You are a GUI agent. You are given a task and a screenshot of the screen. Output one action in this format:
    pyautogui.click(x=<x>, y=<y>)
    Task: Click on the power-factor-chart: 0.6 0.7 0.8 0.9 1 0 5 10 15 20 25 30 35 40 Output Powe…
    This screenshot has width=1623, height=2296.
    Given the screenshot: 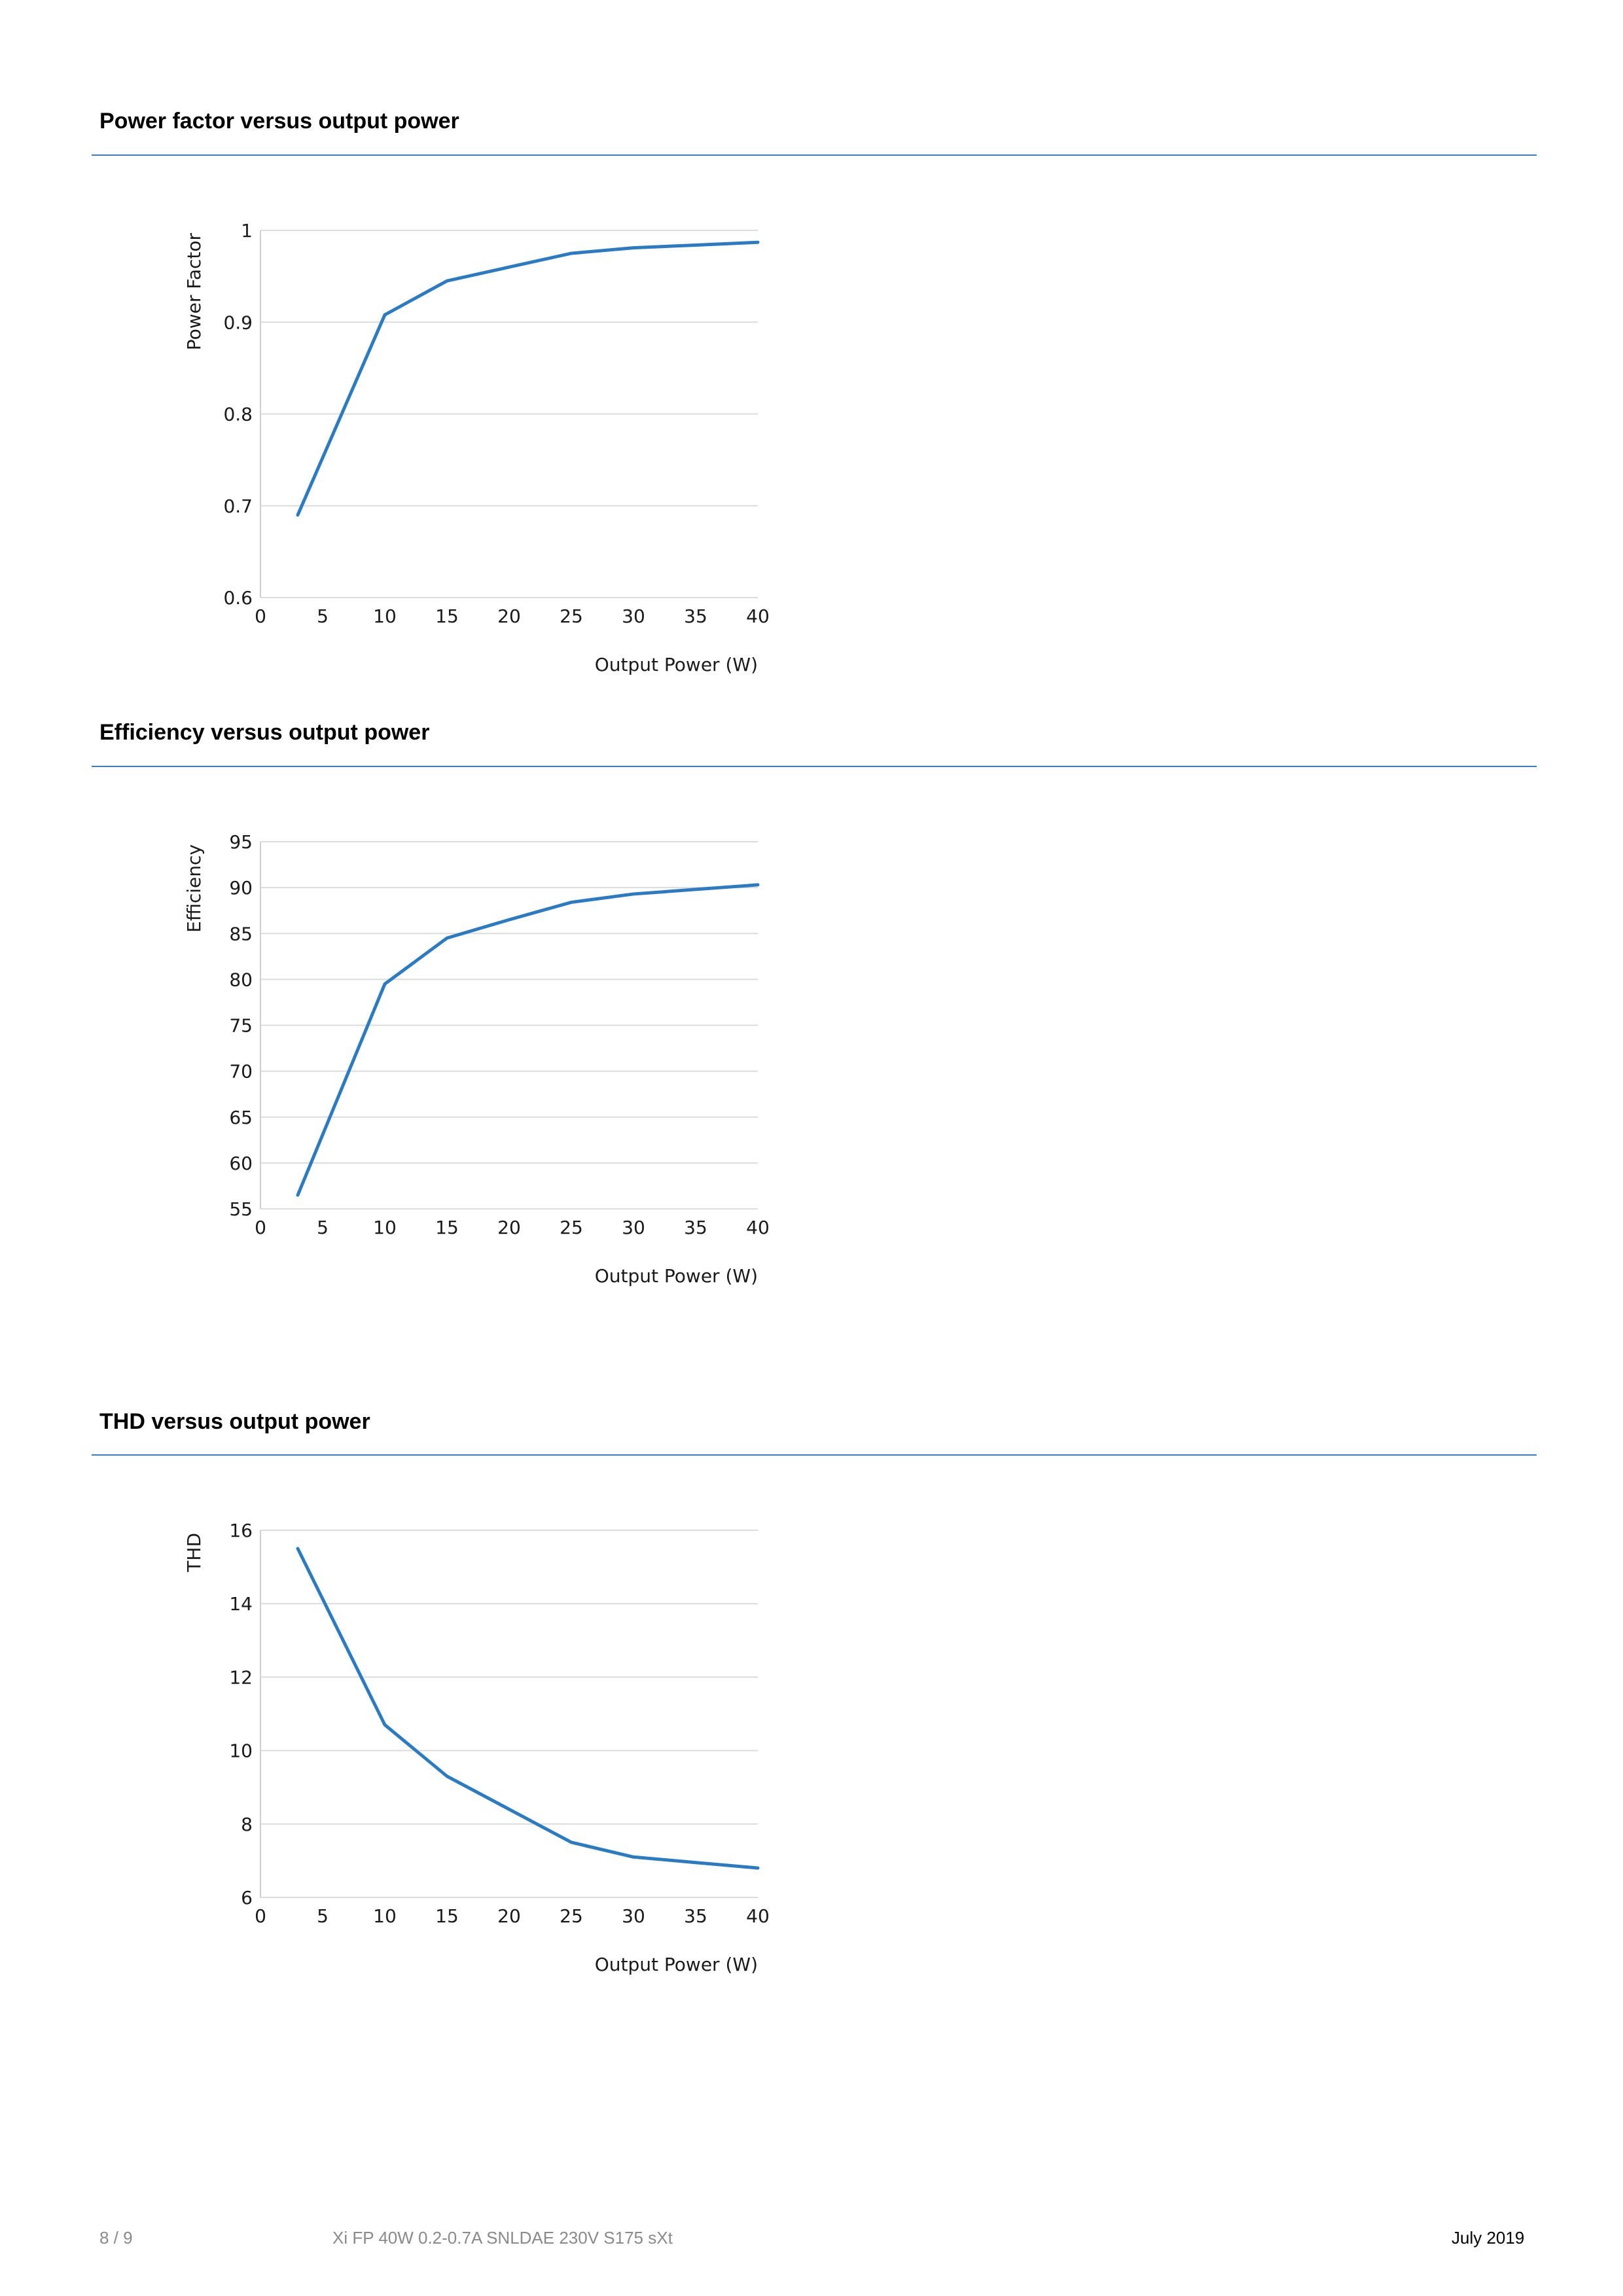 What is the action you would take?
    pyautogui.click(x=425, y=445)
    